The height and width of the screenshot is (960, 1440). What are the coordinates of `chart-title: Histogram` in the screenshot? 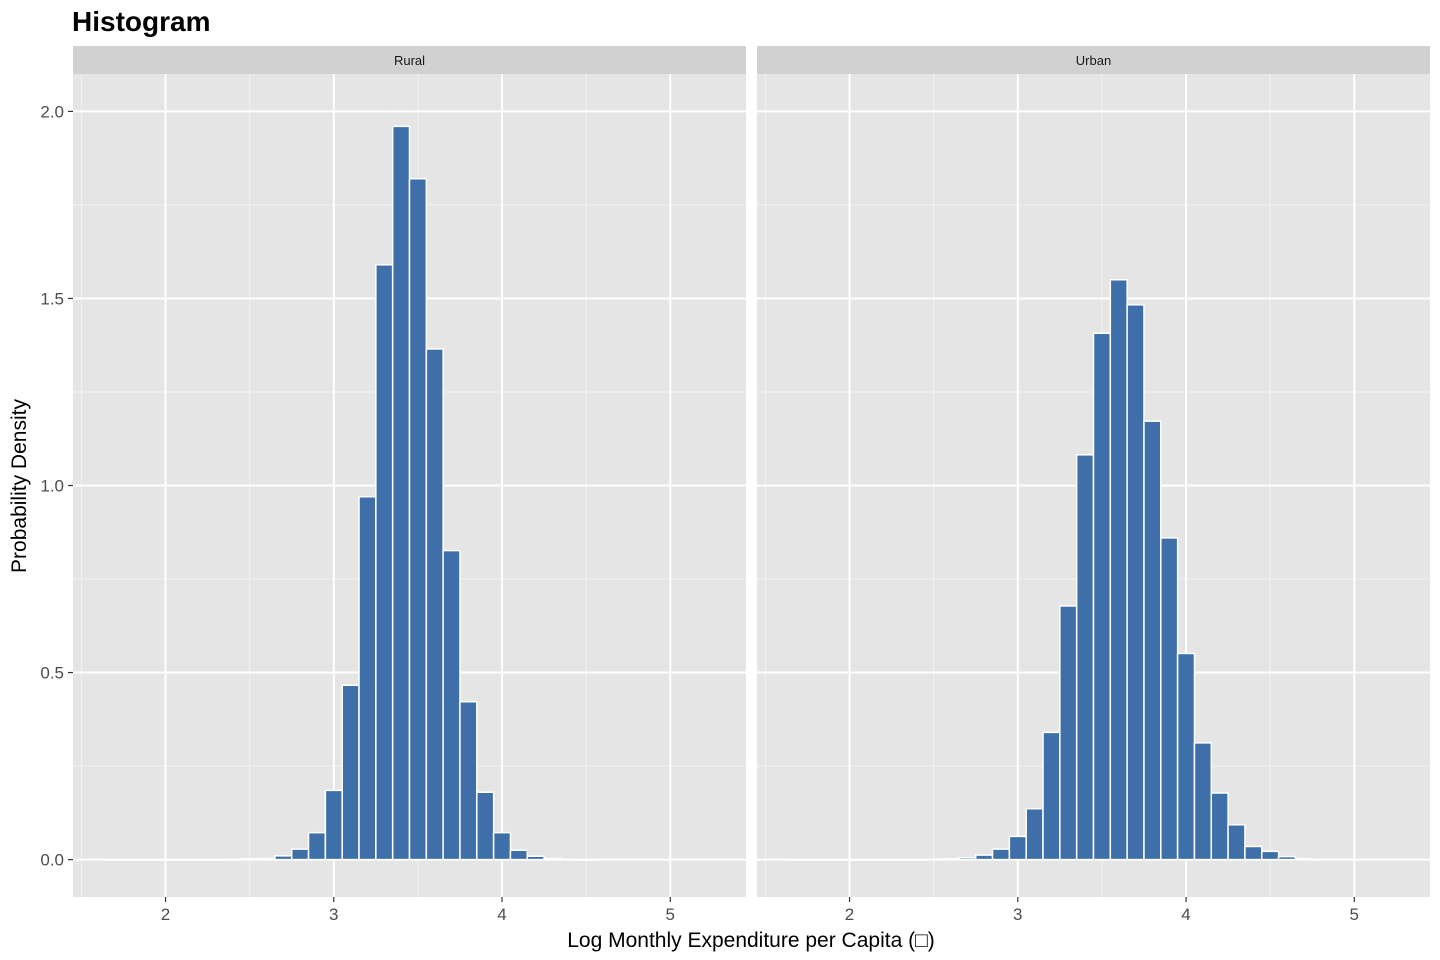 It's located at (141, 21).